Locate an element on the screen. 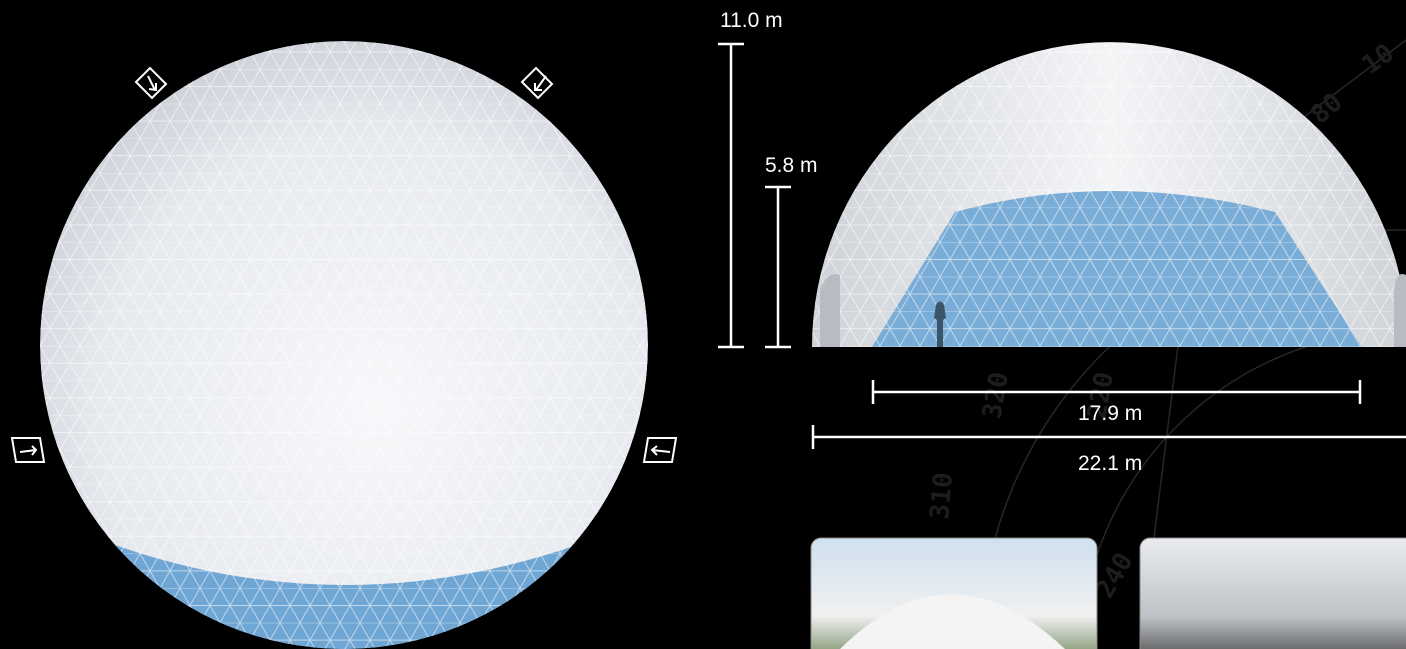  photo-thumbnails is located at coordinates (1108, 593).